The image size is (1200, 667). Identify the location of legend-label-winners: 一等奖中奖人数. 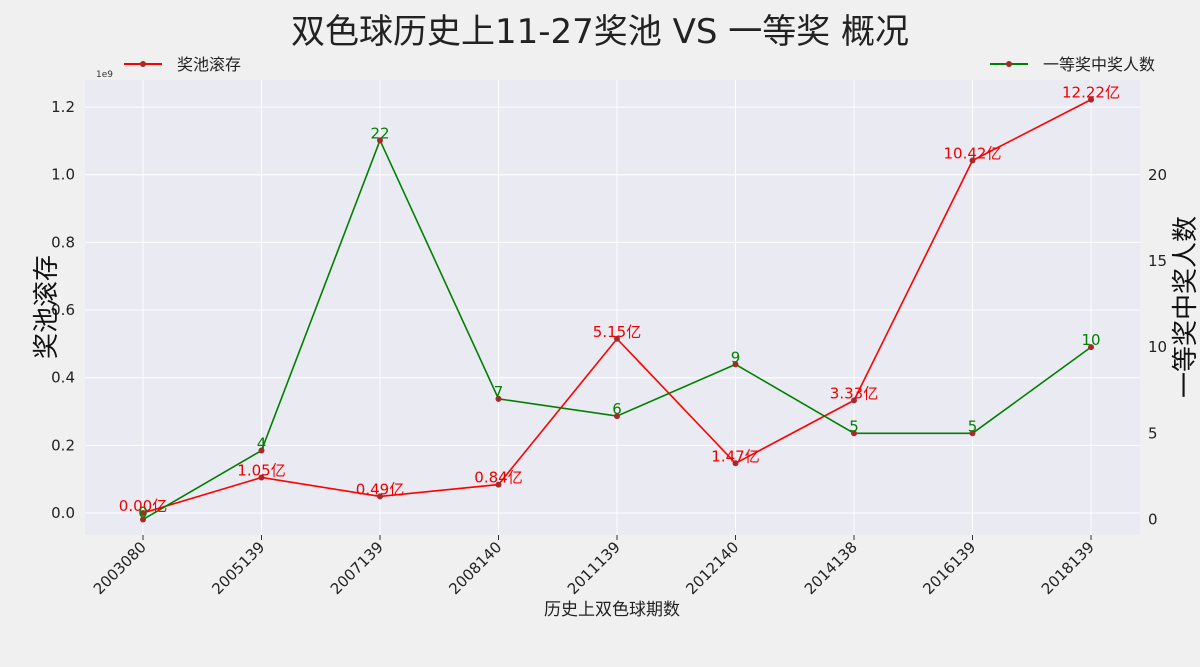
(1099, 64).